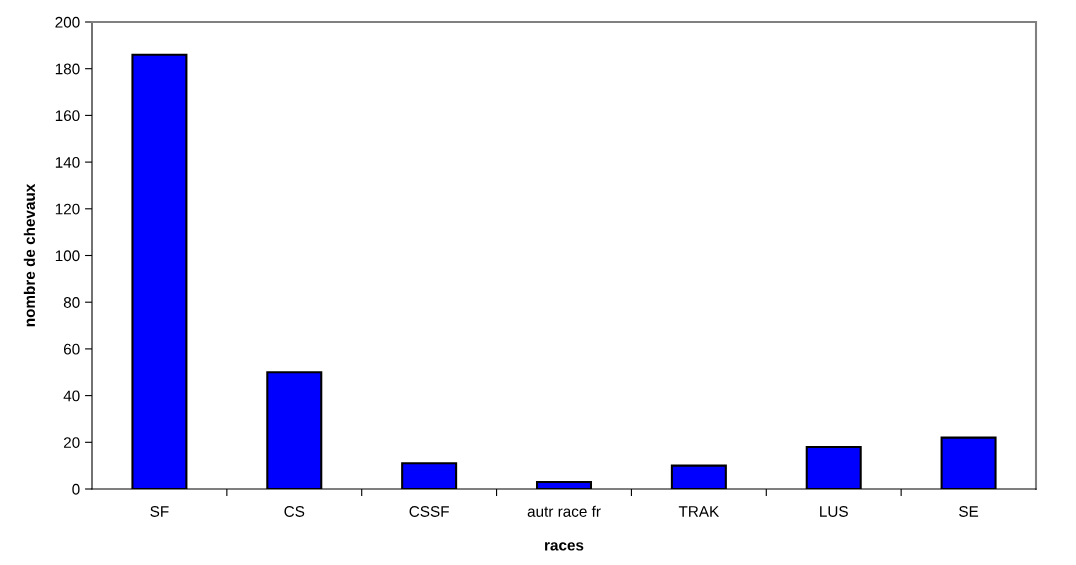  What do you see at coordinates (67, 116) in the screenshot?
I see `y-tick-label: 160` at bounding box center [67, 116].